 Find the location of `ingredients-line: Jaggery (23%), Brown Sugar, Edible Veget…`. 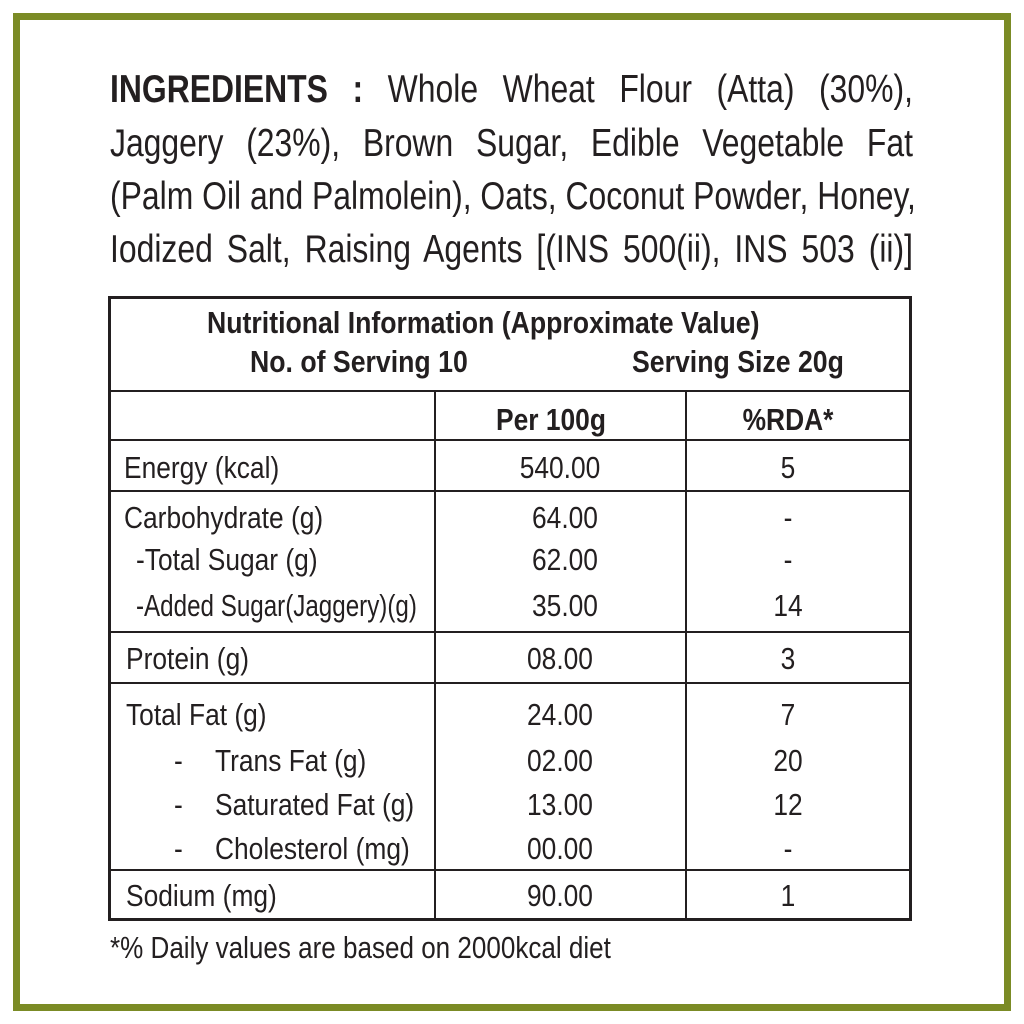

ingredients-line: Jaggery (23%), Brown Sugar, Edible Veget… is located at coordinates (511, 143).